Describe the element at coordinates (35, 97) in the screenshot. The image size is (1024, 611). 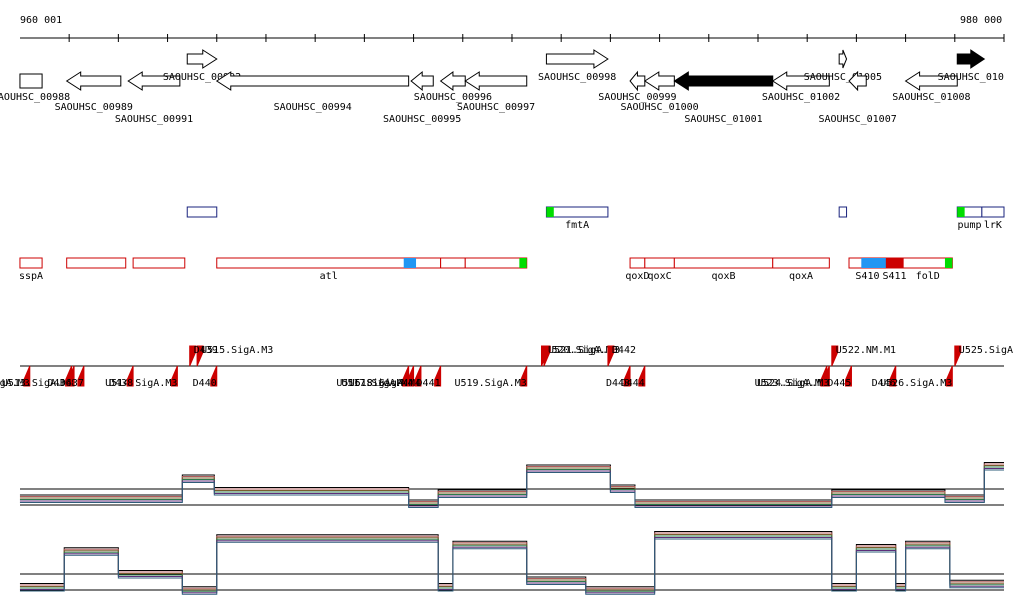
I see `gene-label: SAOUHSC_00988` at that location.